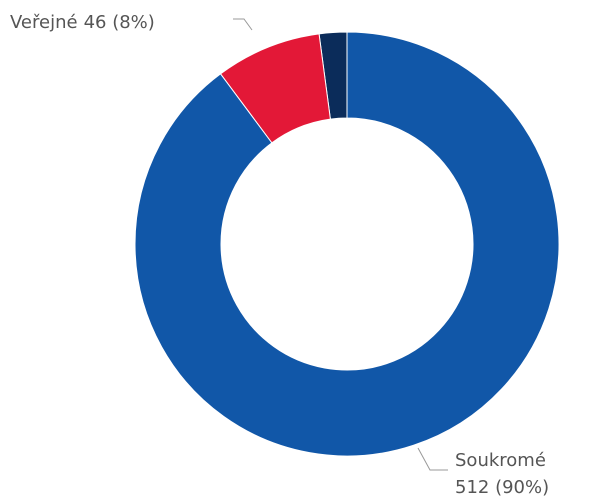 This screenshot has width=603, height=501. What do you see at coordinates (502, 487) in the screenshot?
I see `value-label: 512 (90%)` at bounding box center [502, 487].